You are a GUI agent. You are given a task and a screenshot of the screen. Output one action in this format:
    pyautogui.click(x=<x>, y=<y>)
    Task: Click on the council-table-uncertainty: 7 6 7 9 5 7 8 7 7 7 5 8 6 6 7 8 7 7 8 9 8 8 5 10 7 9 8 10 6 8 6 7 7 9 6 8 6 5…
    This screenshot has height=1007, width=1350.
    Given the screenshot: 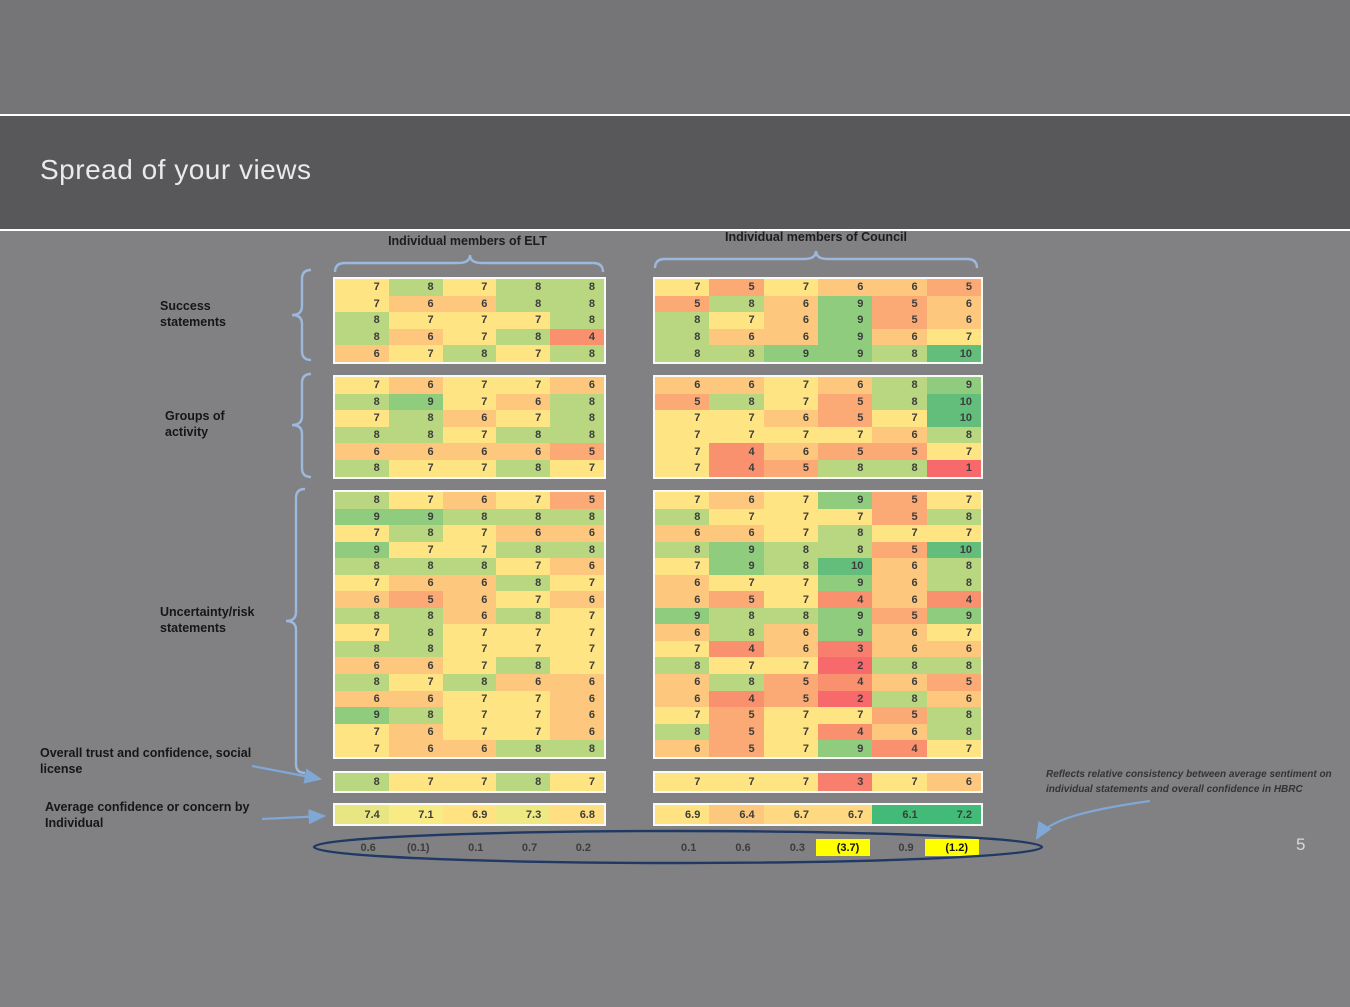 What is the action you would take?
    pyautogui.click(x=818, y=624)
    